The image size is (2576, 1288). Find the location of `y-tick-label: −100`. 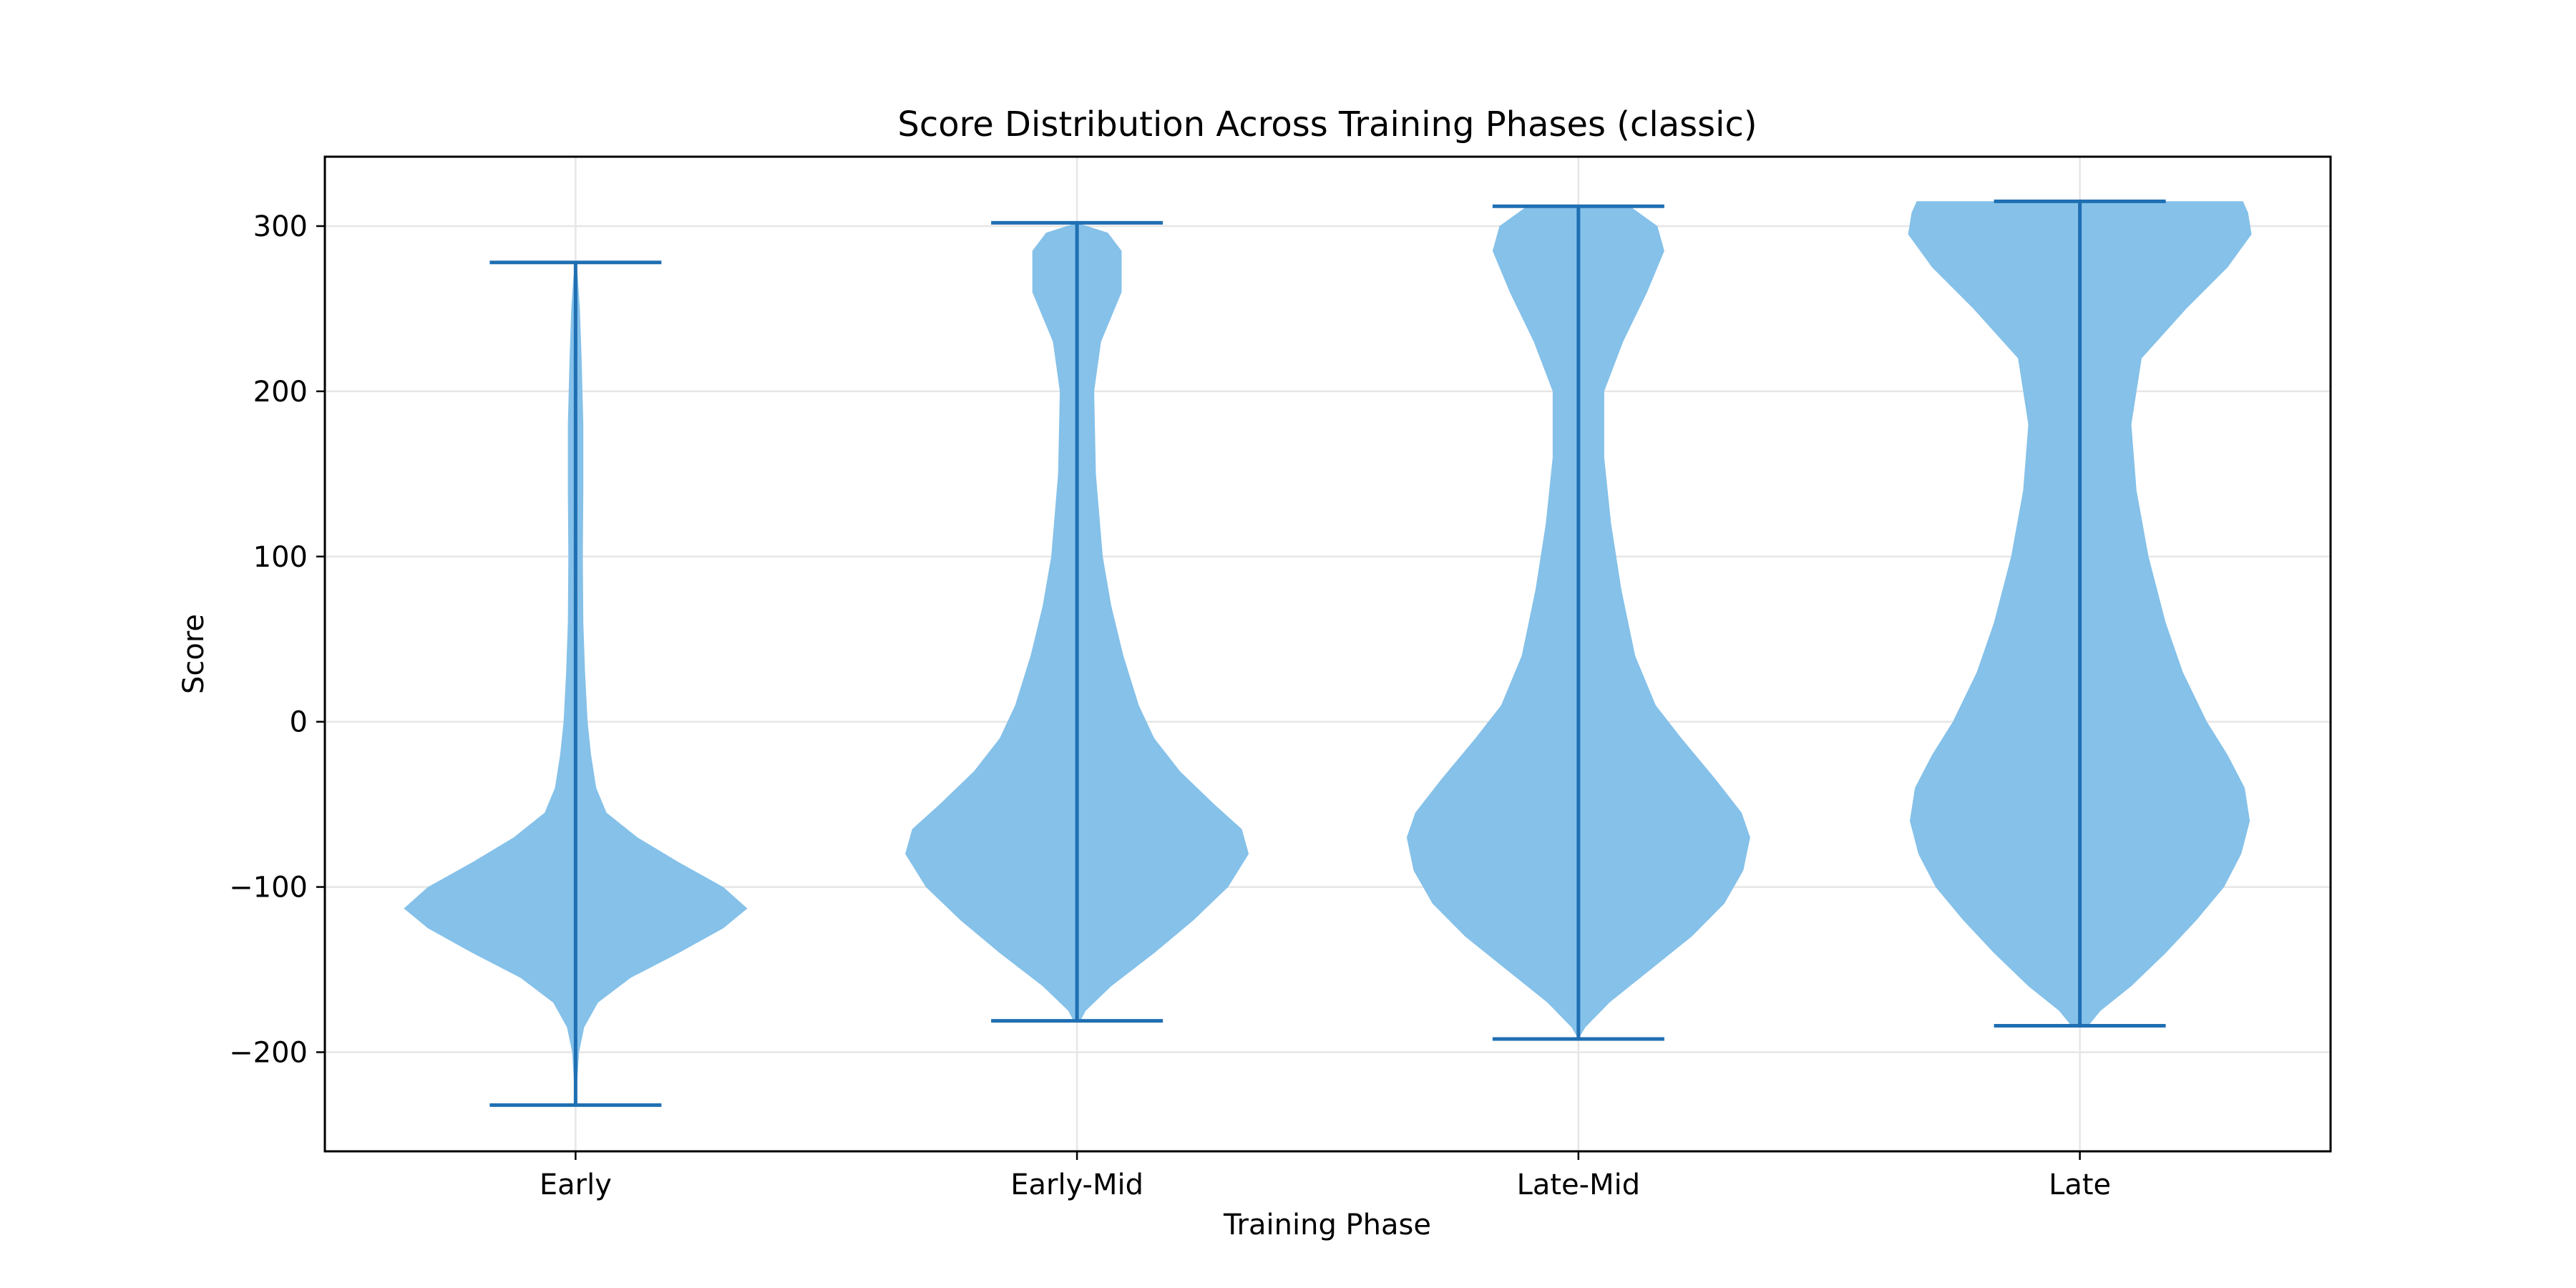

y-tick-label: −100 is located at coordinates (268, 888).